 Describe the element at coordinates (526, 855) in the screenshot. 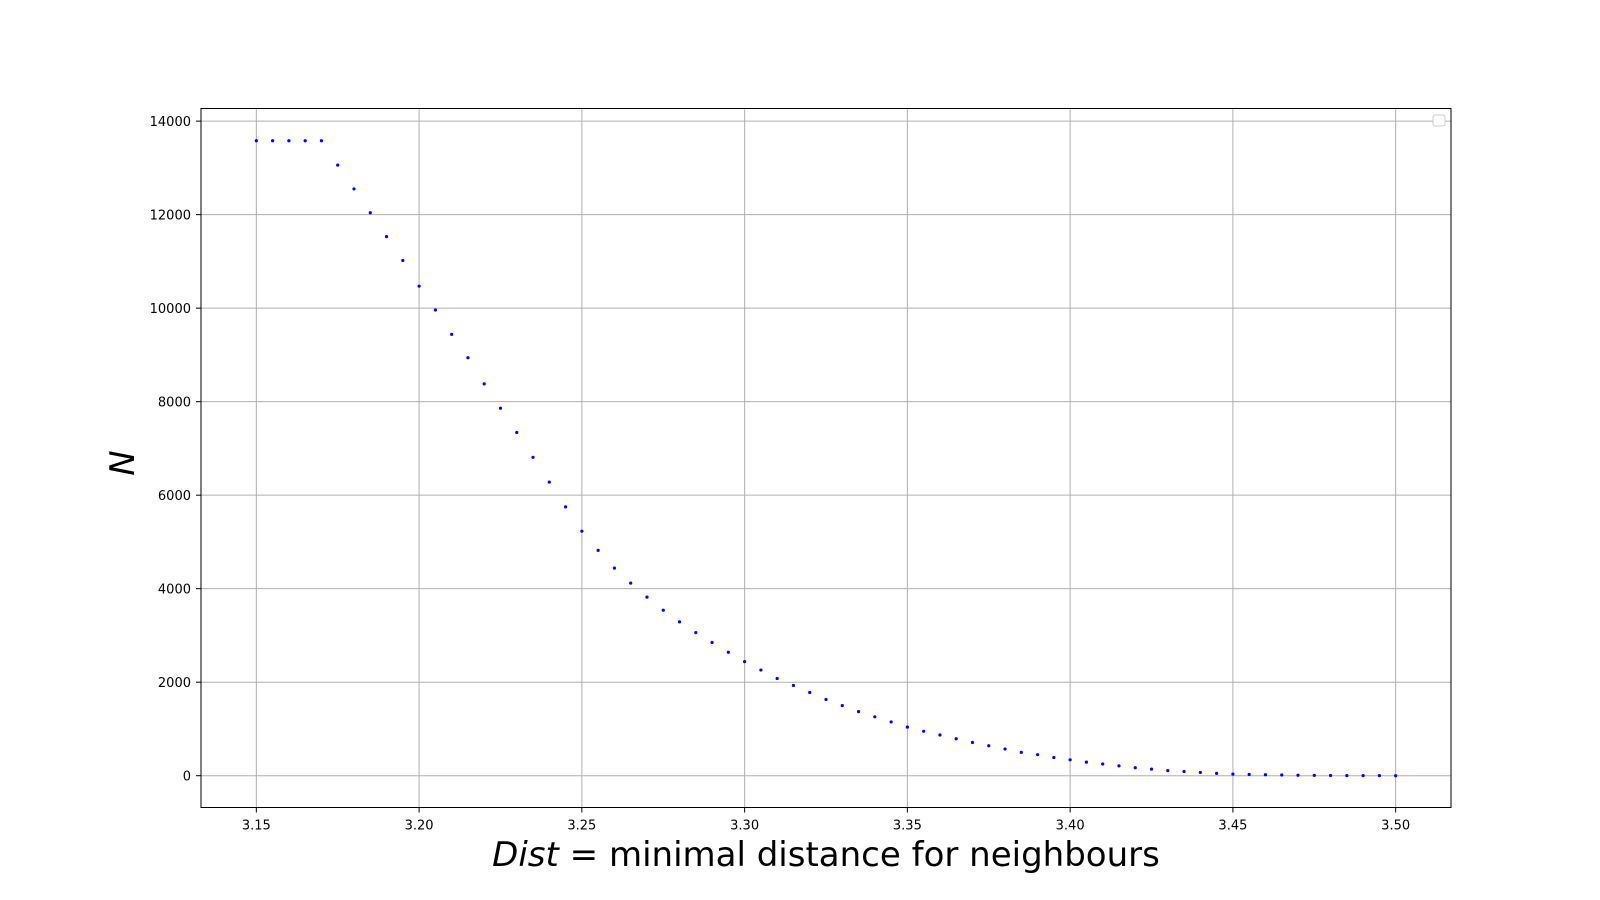

I see `x-axis-title-italic: Dist` at that location.